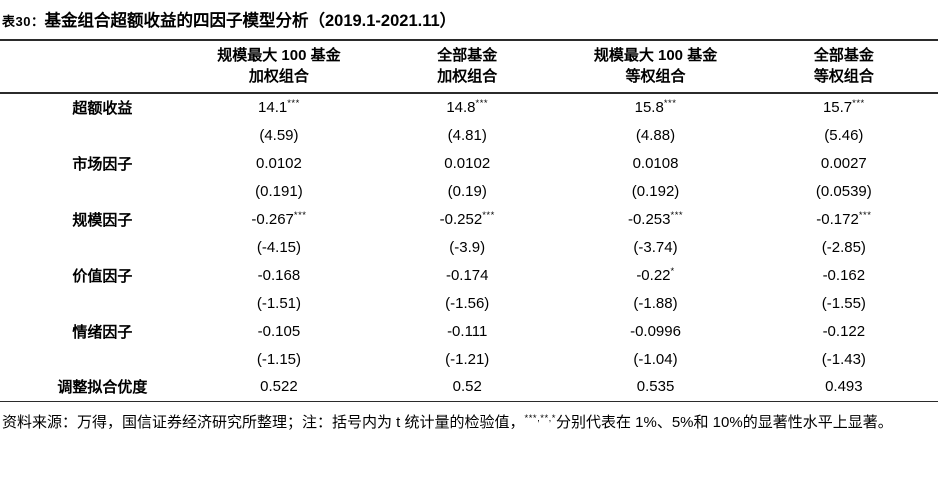 Image resolution: width=938 pixels, height=479 pixels. Describe the element at coordinates (655, 107) in the screenshot. I see `value-cell: 15.8***` at that location.